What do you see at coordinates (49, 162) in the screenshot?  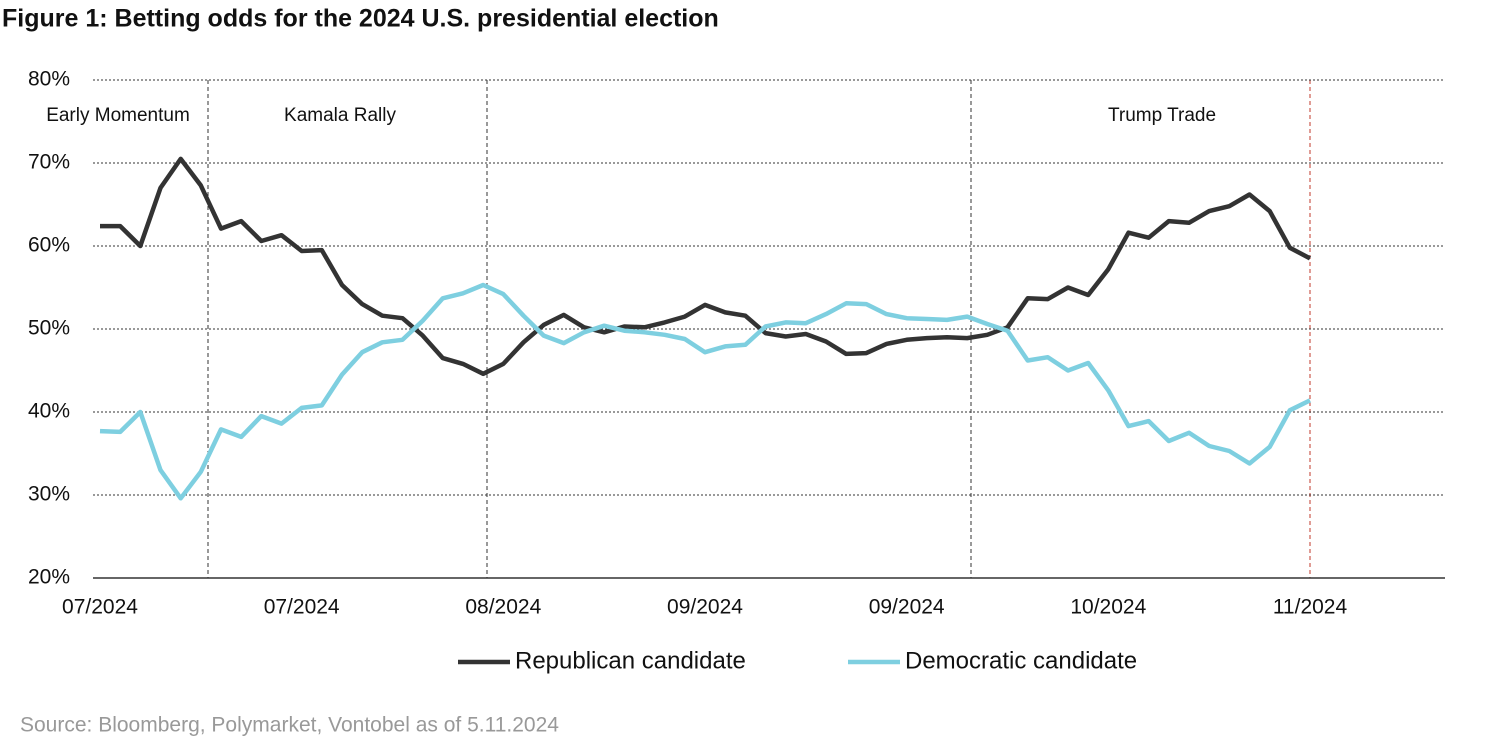 I see `y-tick-label: 70%` at bounding box center [49, 162].